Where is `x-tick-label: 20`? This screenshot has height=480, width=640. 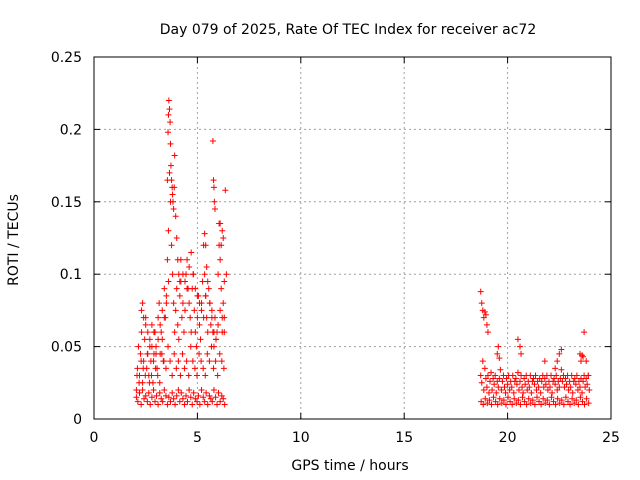
x-tick-label: 20 is located at coordinates (508, 438).